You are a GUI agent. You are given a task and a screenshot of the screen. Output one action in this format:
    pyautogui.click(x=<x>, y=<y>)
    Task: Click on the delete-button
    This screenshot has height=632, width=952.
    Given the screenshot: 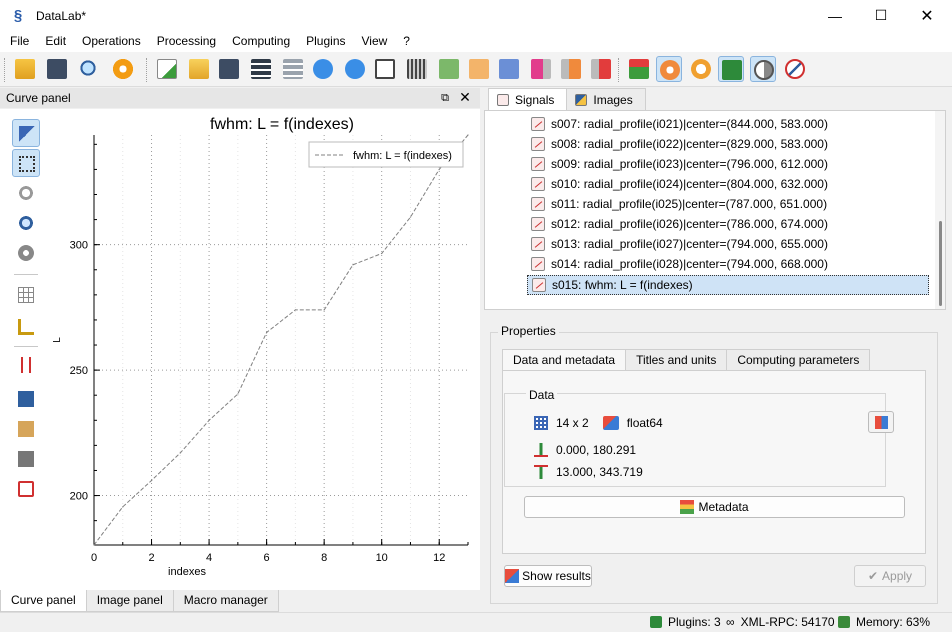 What is the action you would take?
    pyautogui.click(x=417, y=69)
    